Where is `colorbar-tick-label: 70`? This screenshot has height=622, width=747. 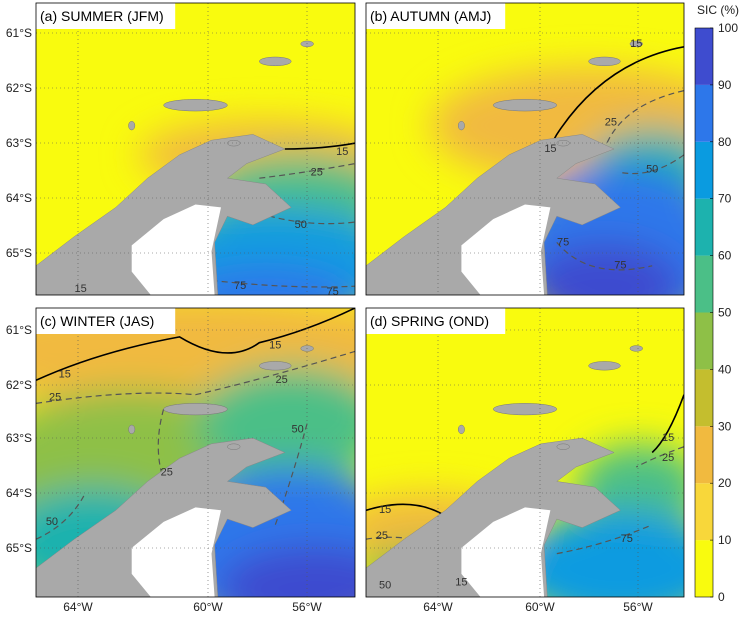
colorbar-tick-label: 70 is located at coordinates (725, 199).